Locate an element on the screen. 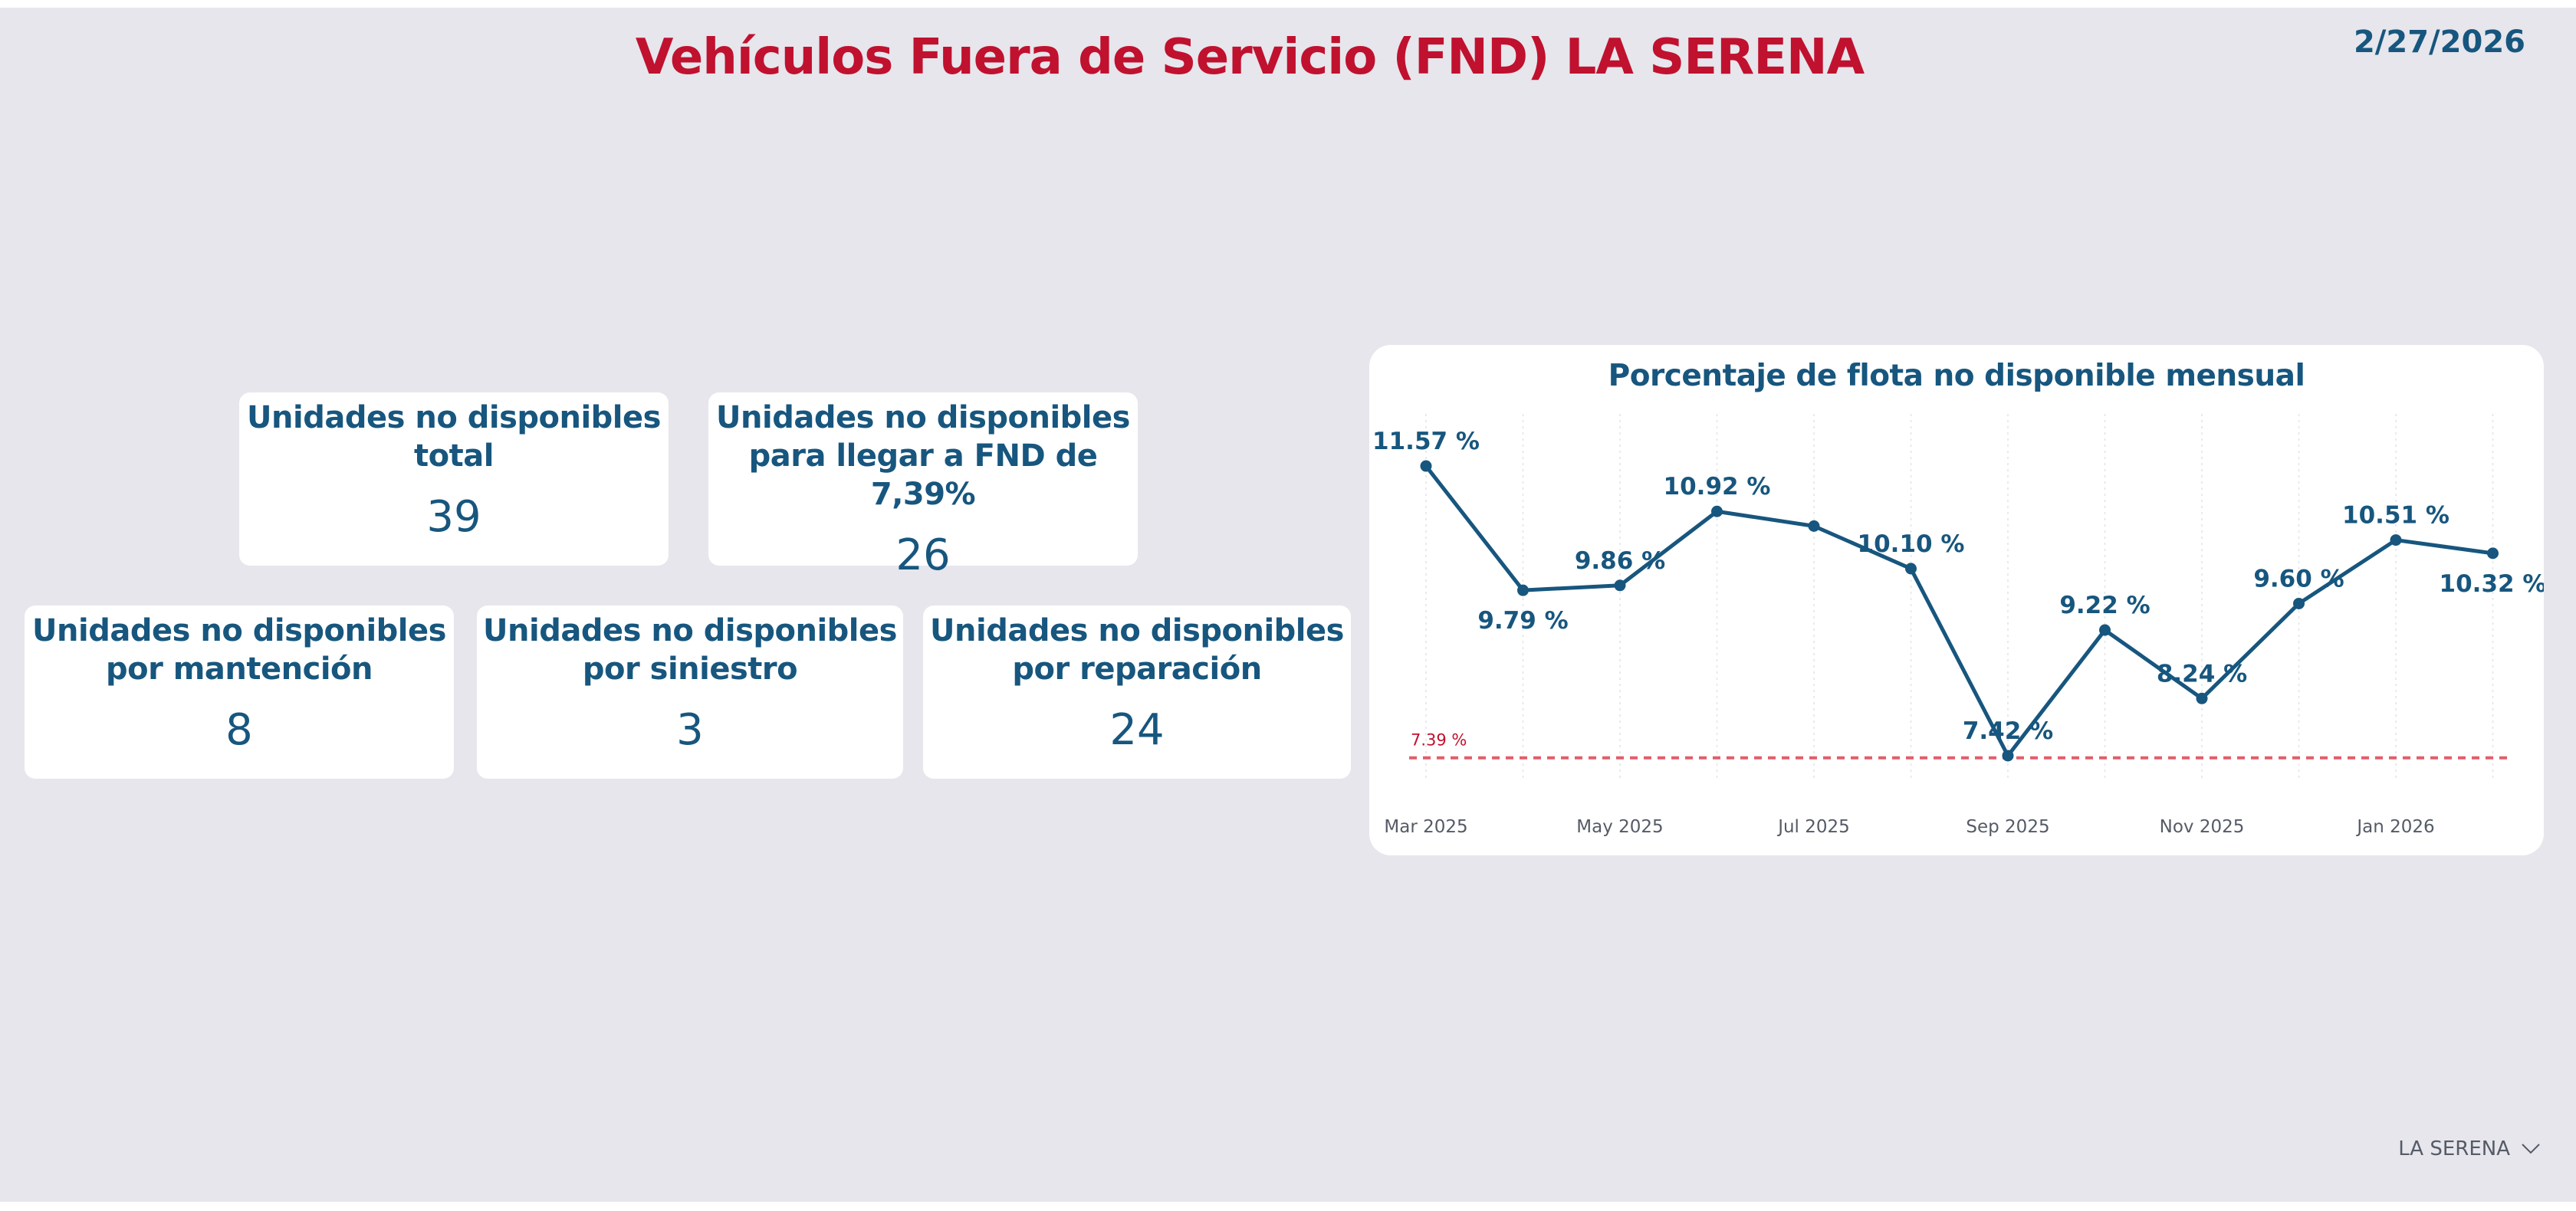  card-value: 8 is located at coordinates (239, 730).